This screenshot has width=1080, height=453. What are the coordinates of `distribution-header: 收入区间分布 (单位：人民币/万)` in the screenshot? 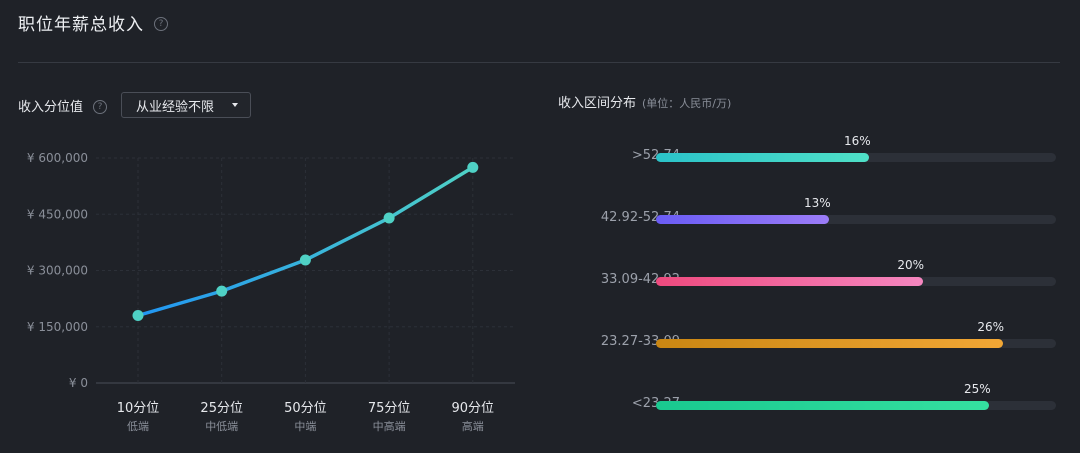 It's located at (644, 101).